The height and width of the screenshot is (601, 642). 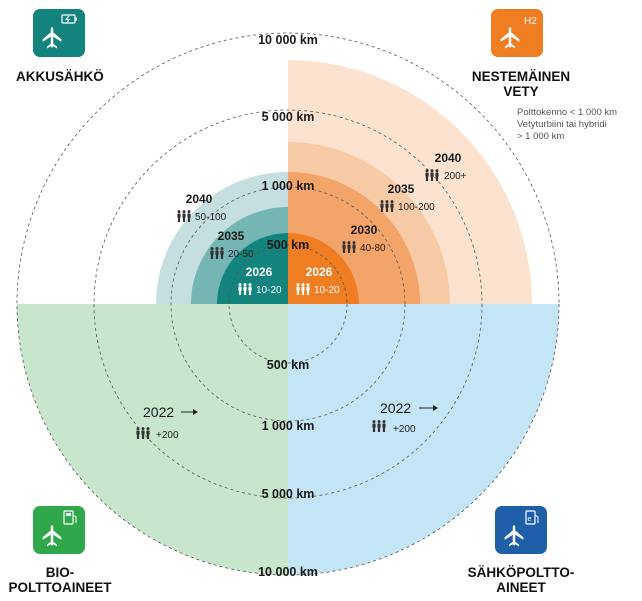 I want to click on battery-milestone-2026: 2026 10-20, so click(x=260, y=280).